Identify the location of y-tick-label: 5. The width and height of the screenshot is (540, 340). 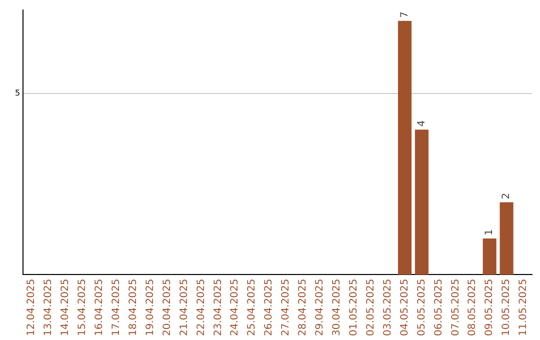
(17, 93).